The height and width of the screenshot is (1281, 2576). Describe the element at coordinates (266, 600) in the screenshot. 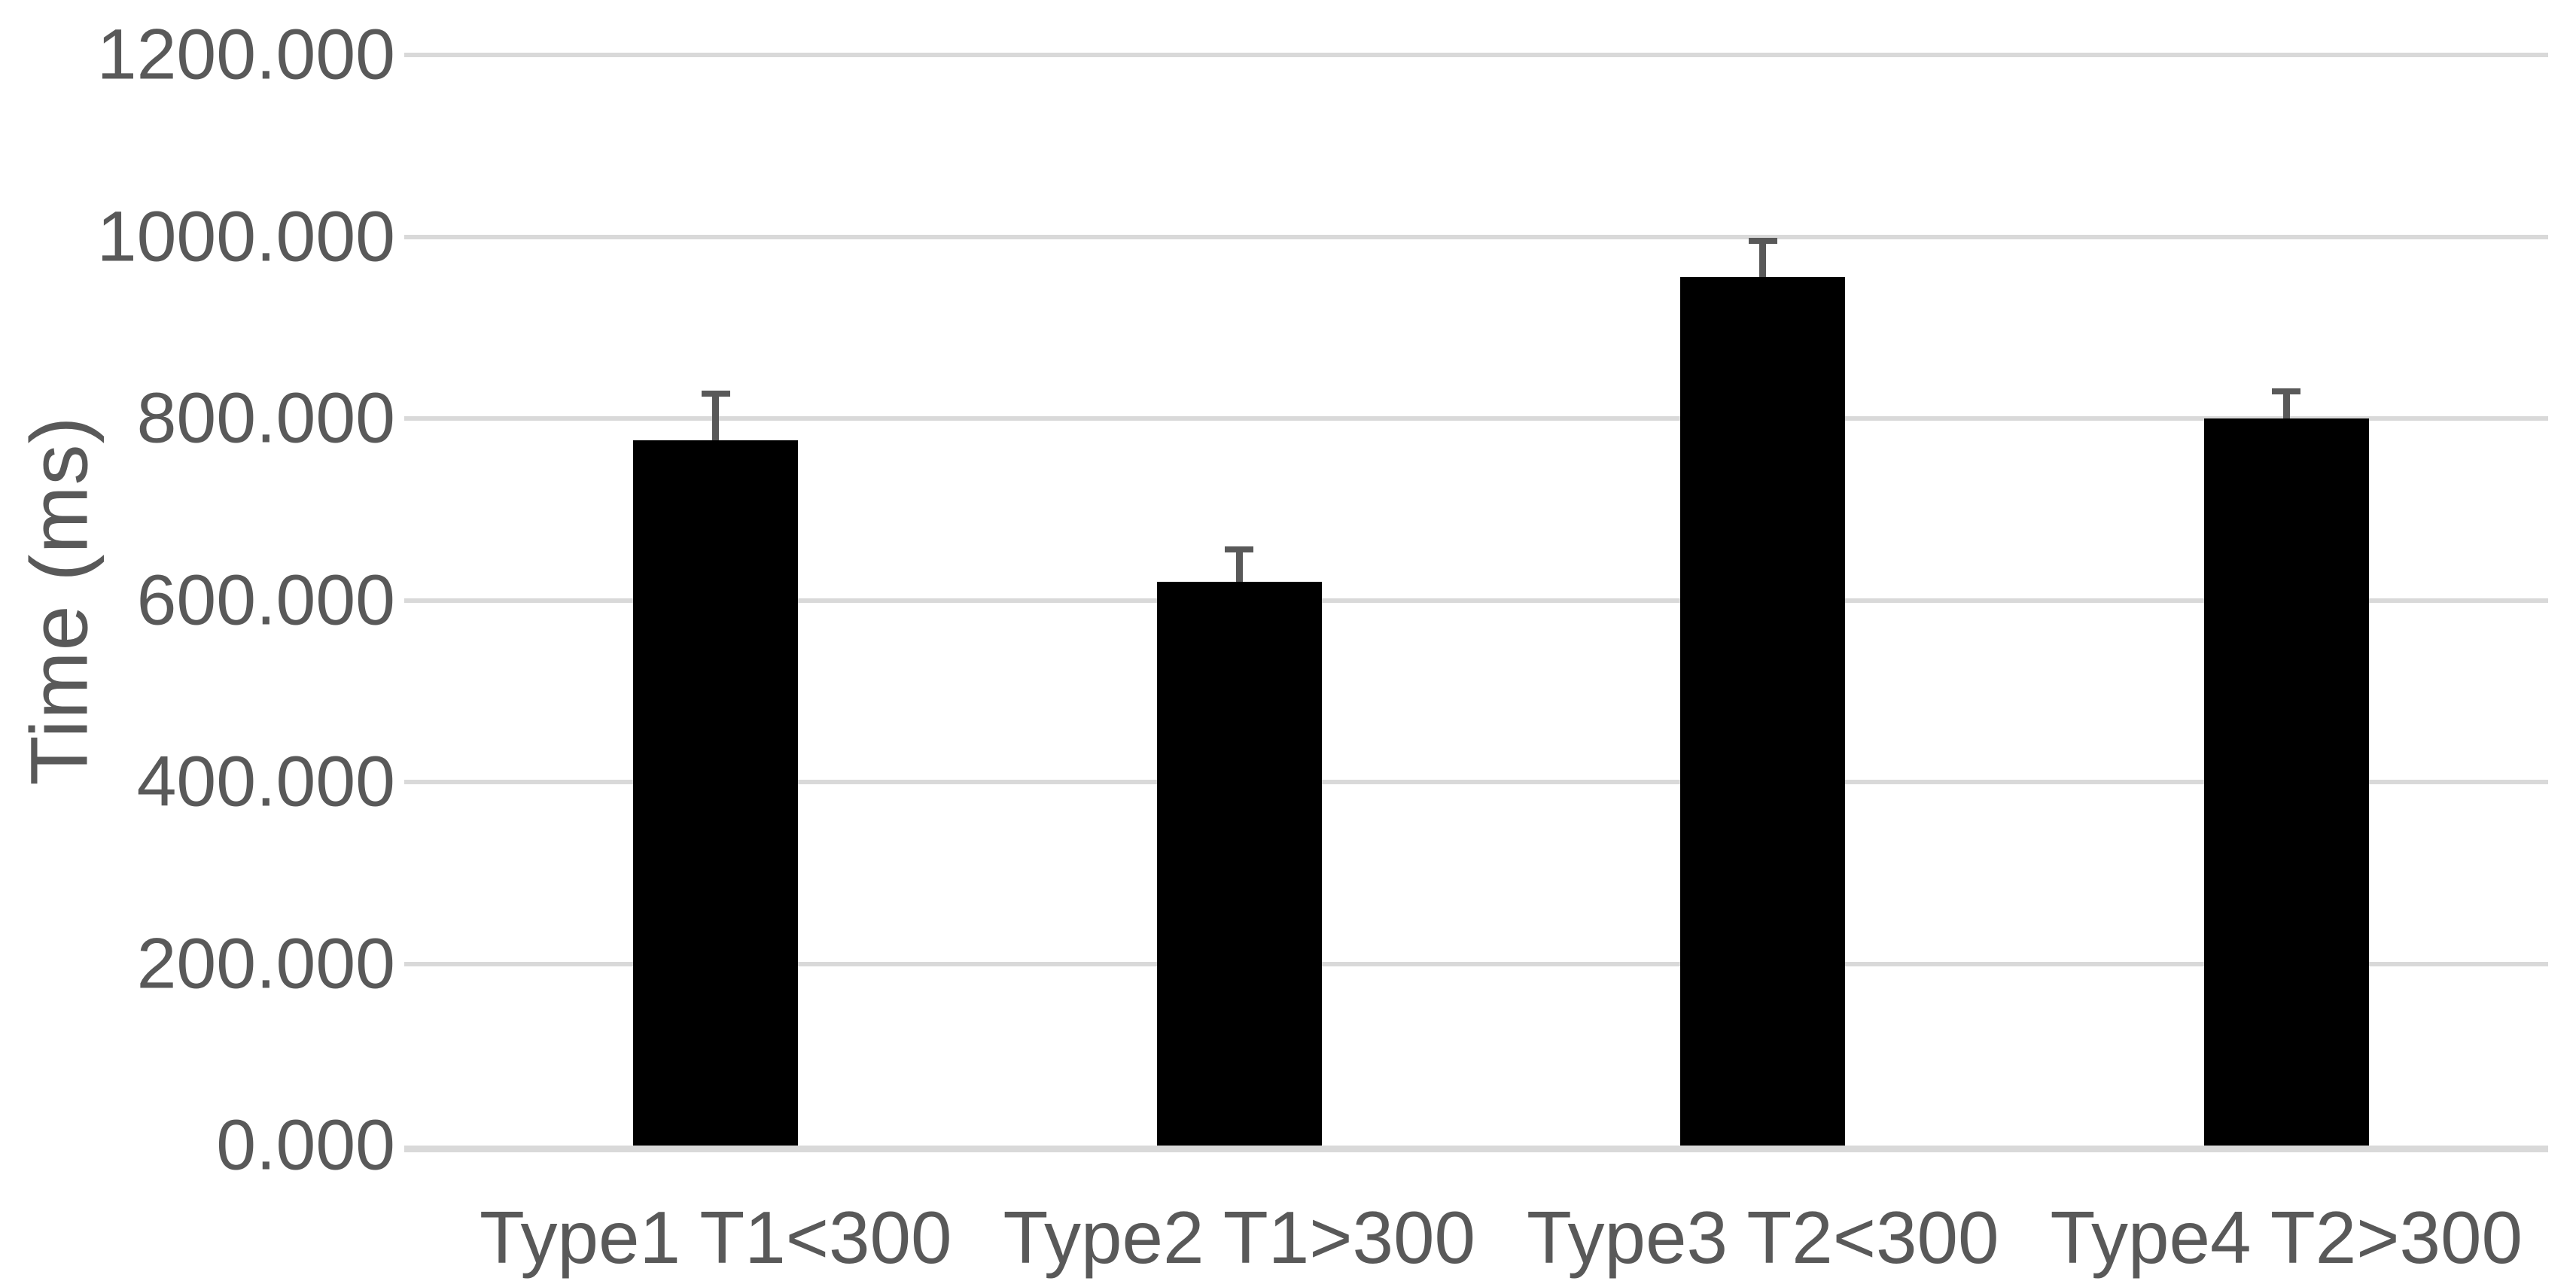

I see `y-tick-label: 600.000` at that location.